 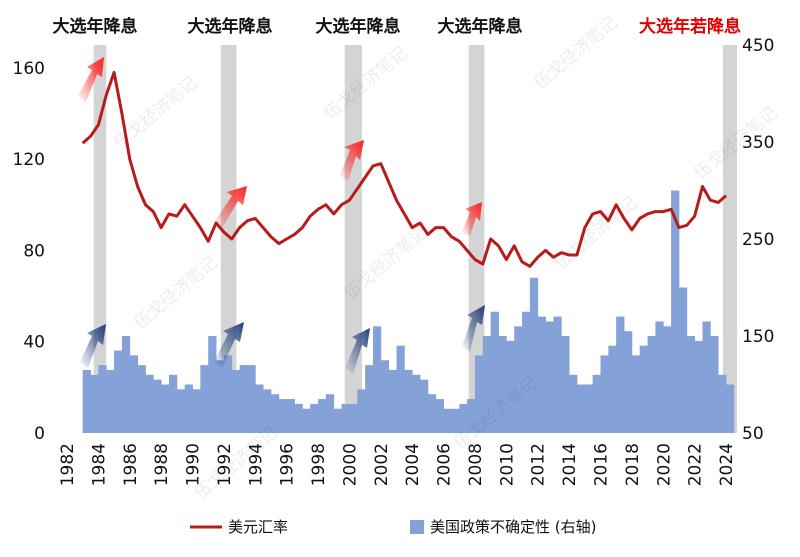 I want to click on x-tick-label: 2020, so click(x=664, y=464).